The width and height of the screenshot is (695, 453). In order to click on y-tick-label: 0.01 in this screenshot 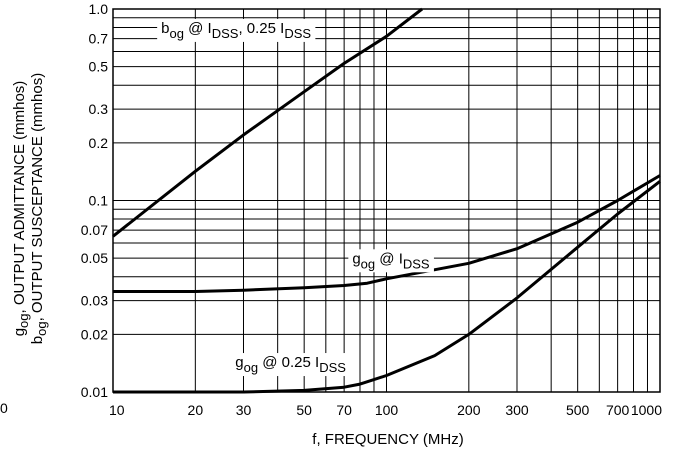, I will do `click(94, 392)`.